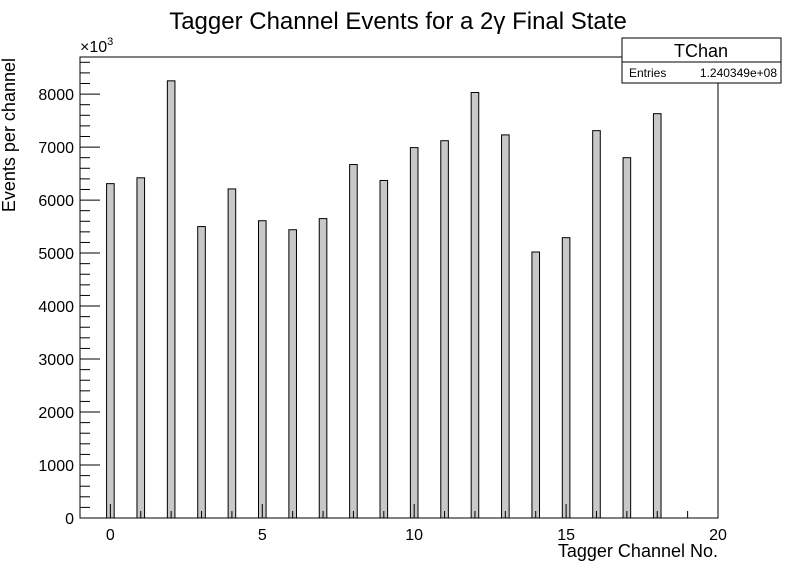  I want to click on stats-entries-label: Entries, so click(647, 73).